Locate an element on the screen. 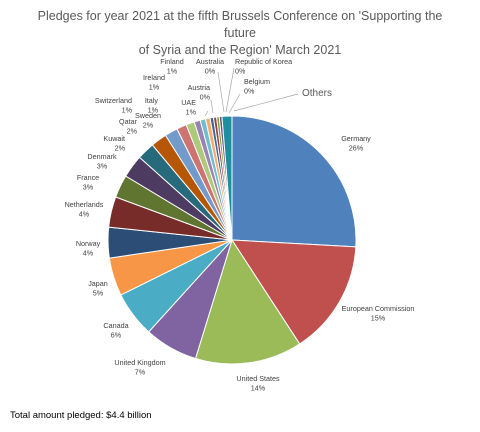 The width and height of the screenshot is (480, 432). slice-label-name: Qatar is located at coordinates (128, 121).